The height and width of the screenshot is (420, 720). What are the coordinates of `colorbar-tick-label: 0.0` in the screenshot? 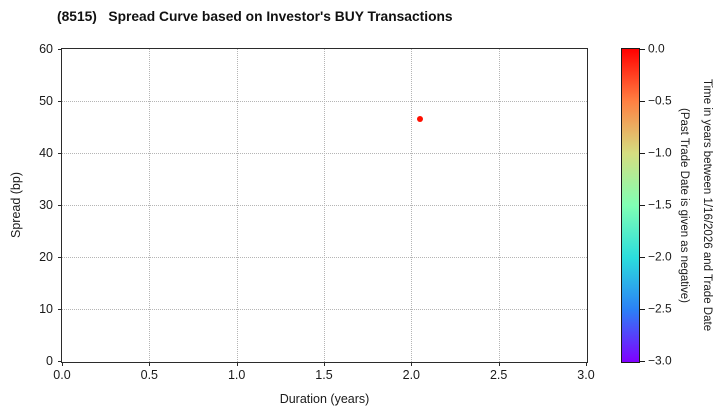 It's located at (656, 48).